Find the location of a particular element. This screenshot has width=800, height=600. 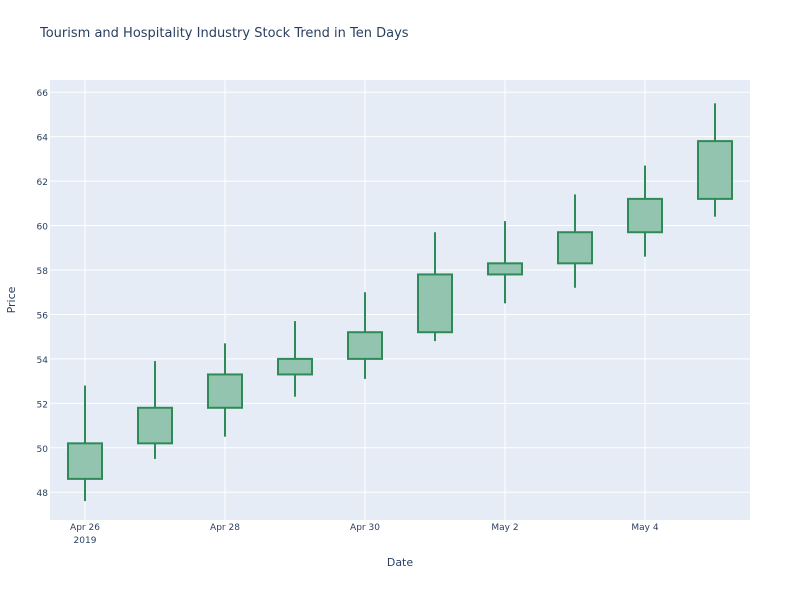

y-tick-label: 62 is located at coordinates (42, 183).